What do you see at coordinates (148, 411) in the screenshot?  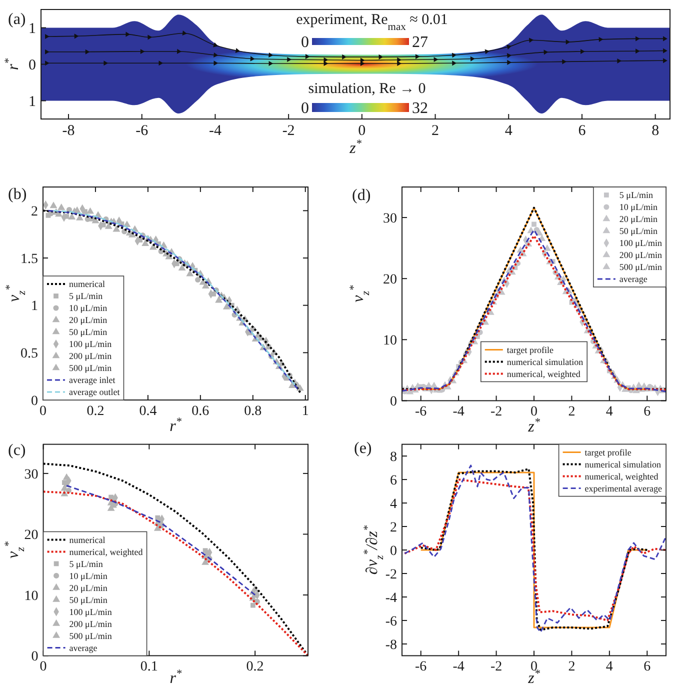 I see `x-tick-label: 0.4` at bounding box center [148, 411].